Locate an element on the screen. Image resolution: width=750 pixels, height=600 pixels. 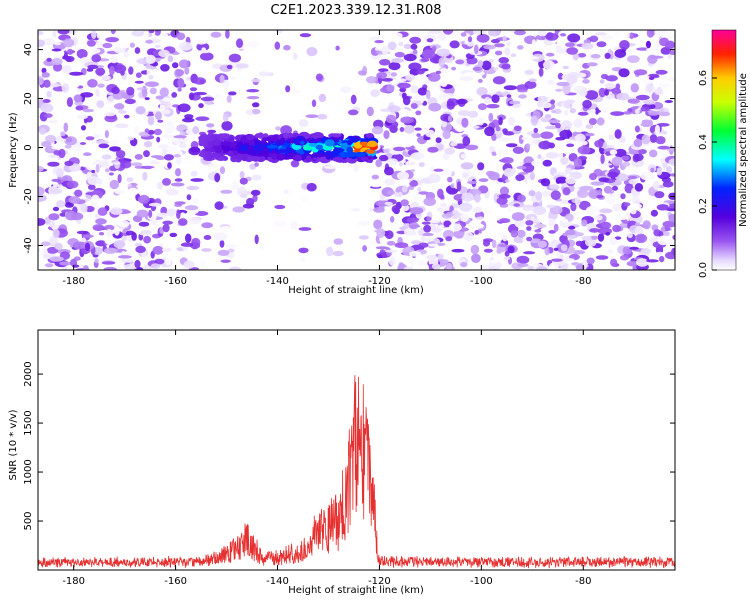
snr-y-tick-label: 1500 is located at coordinates (28, 422).